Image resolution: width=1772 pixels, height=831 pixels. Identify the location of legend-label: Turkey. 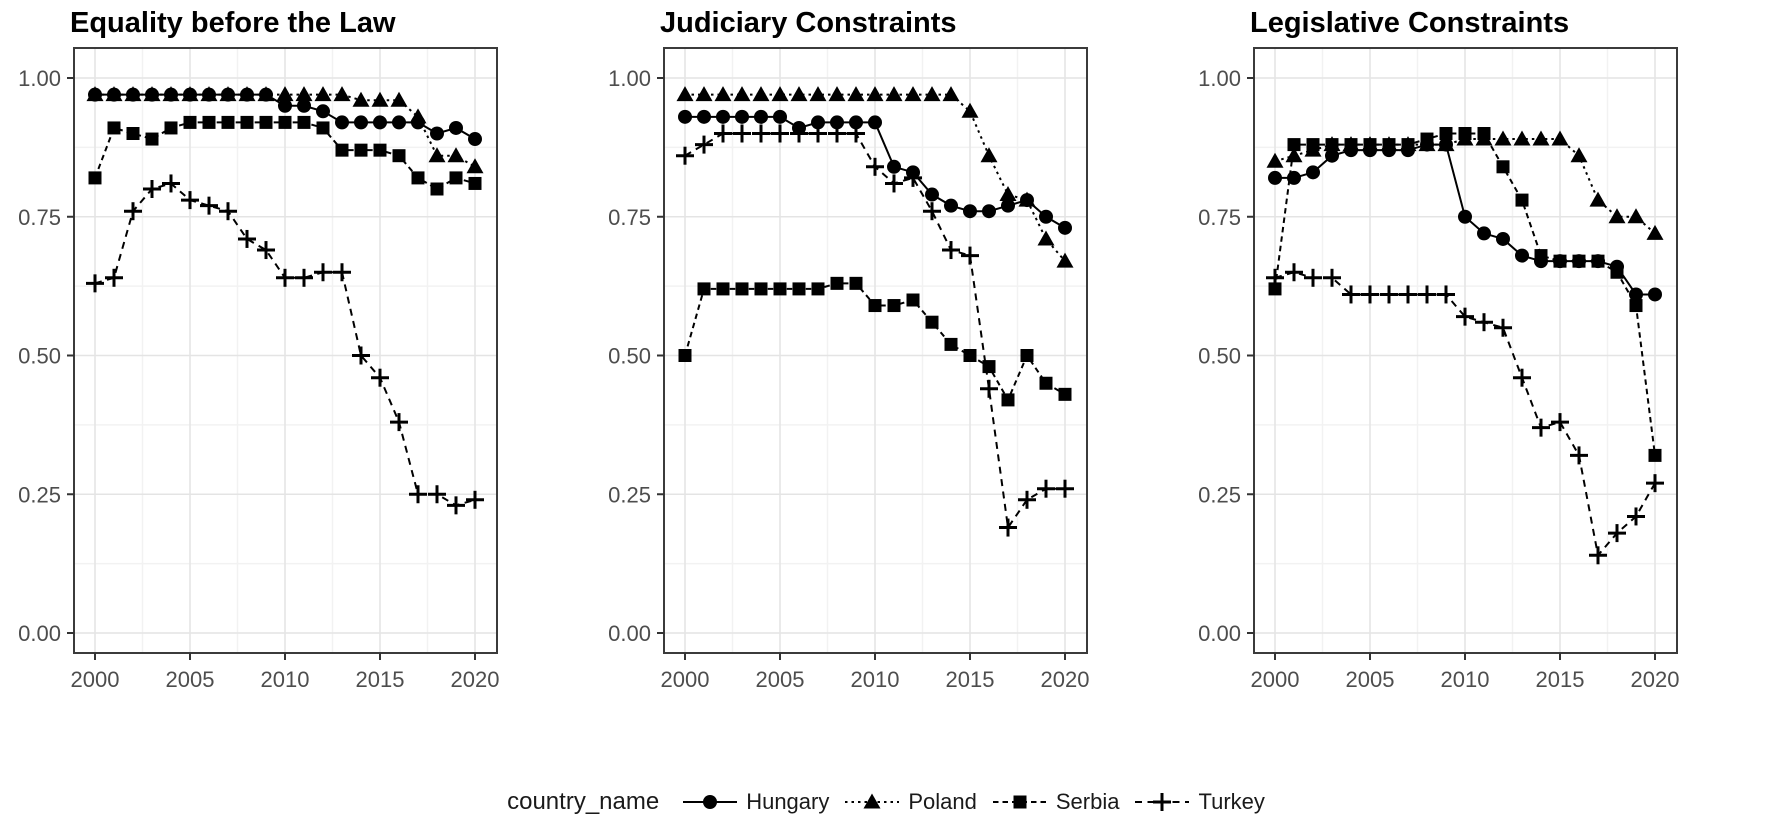
(1231, 801).